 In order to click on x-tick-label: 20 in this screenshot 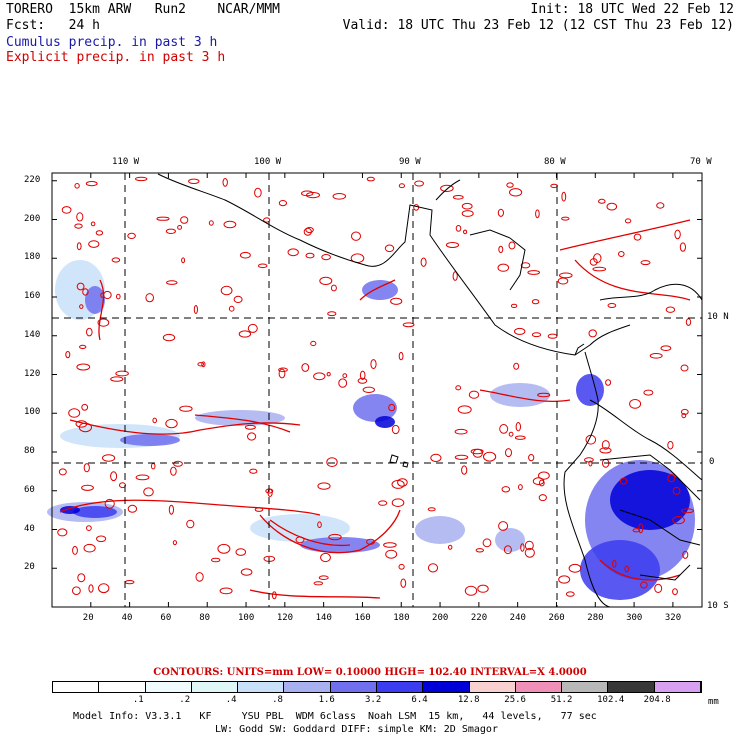, I will do `click(88, 618)`.